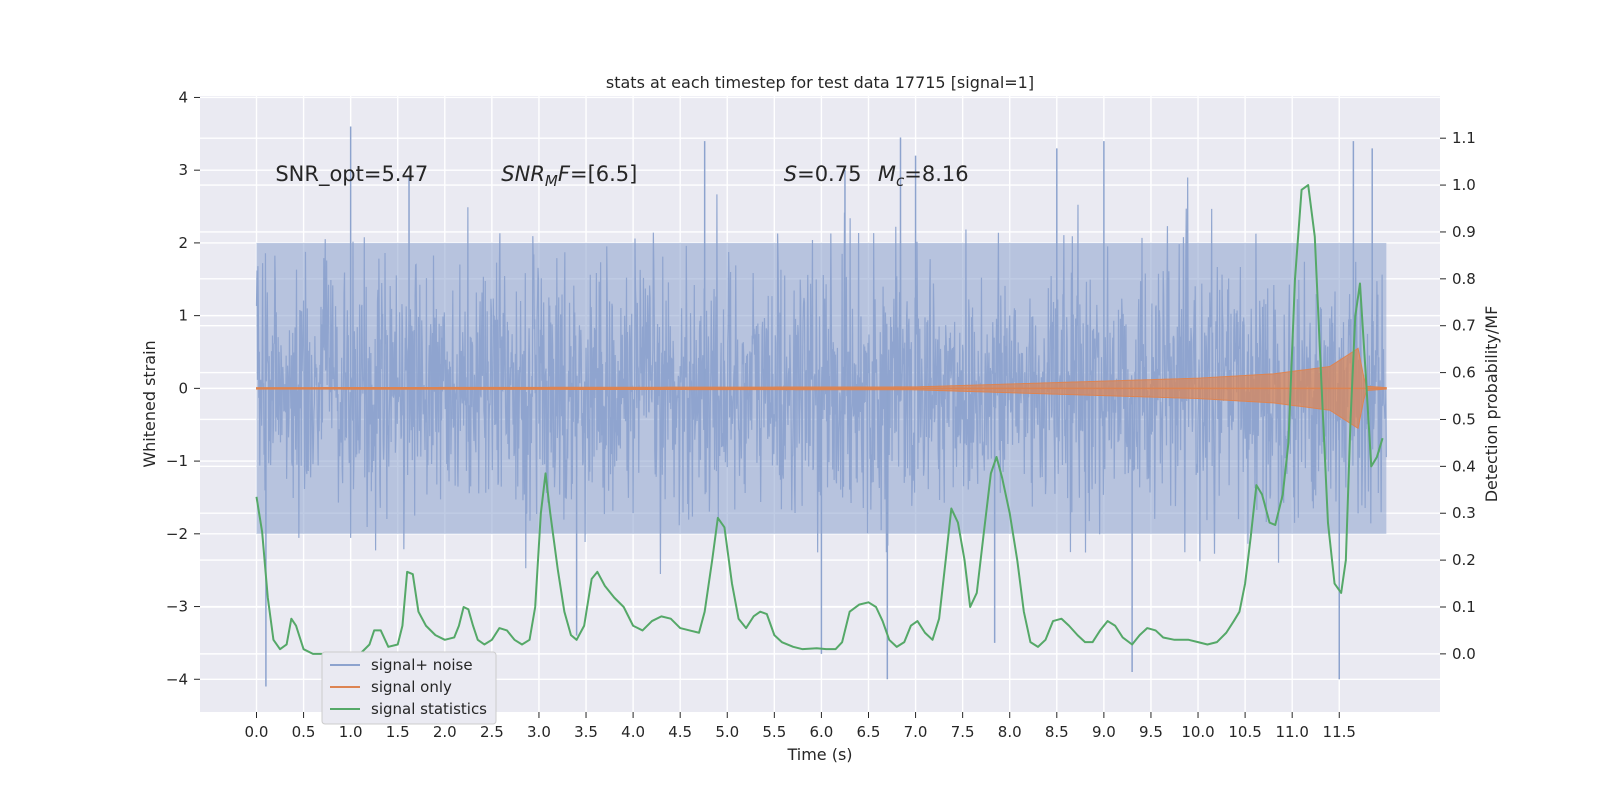 The width and height of the screenshot is (1600, 800). I want to click on annotation-snr-opt-5-47: SNR_opt=5.47, so click(351, 174).